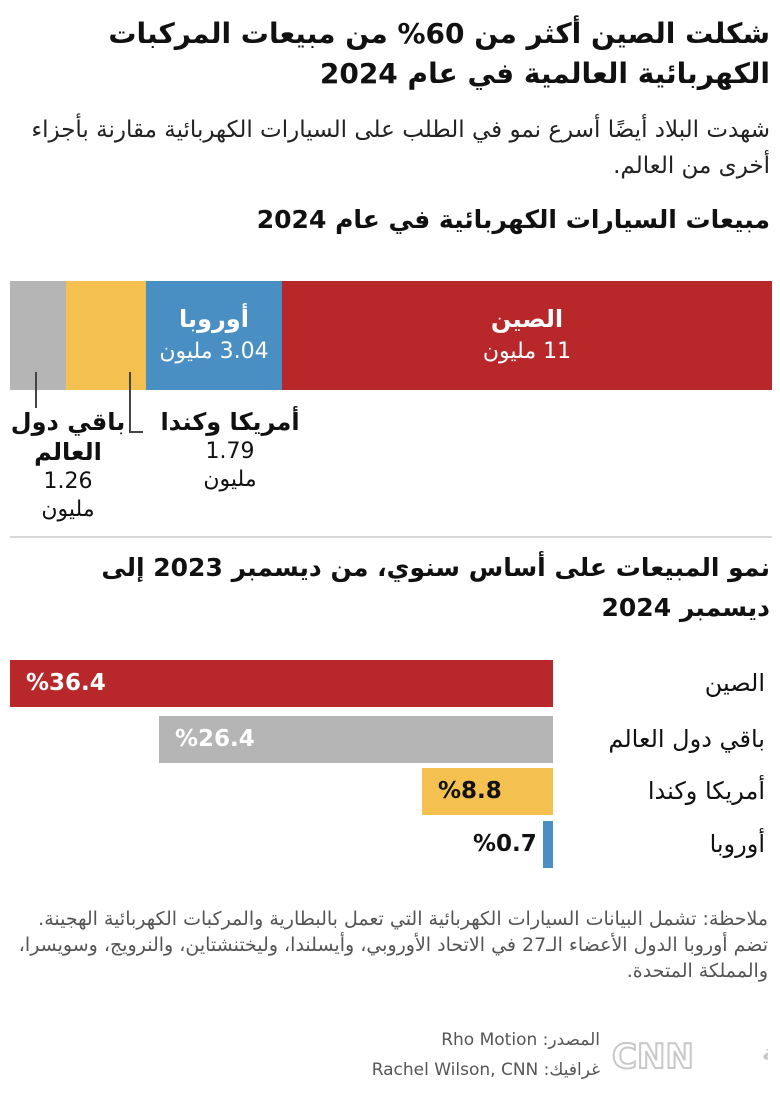 This screenshot has width=780, height=1104. I want to click on stacked-chart-title: مبيعات السيارات الكهربائية في عام 2024, so click(513, 219).